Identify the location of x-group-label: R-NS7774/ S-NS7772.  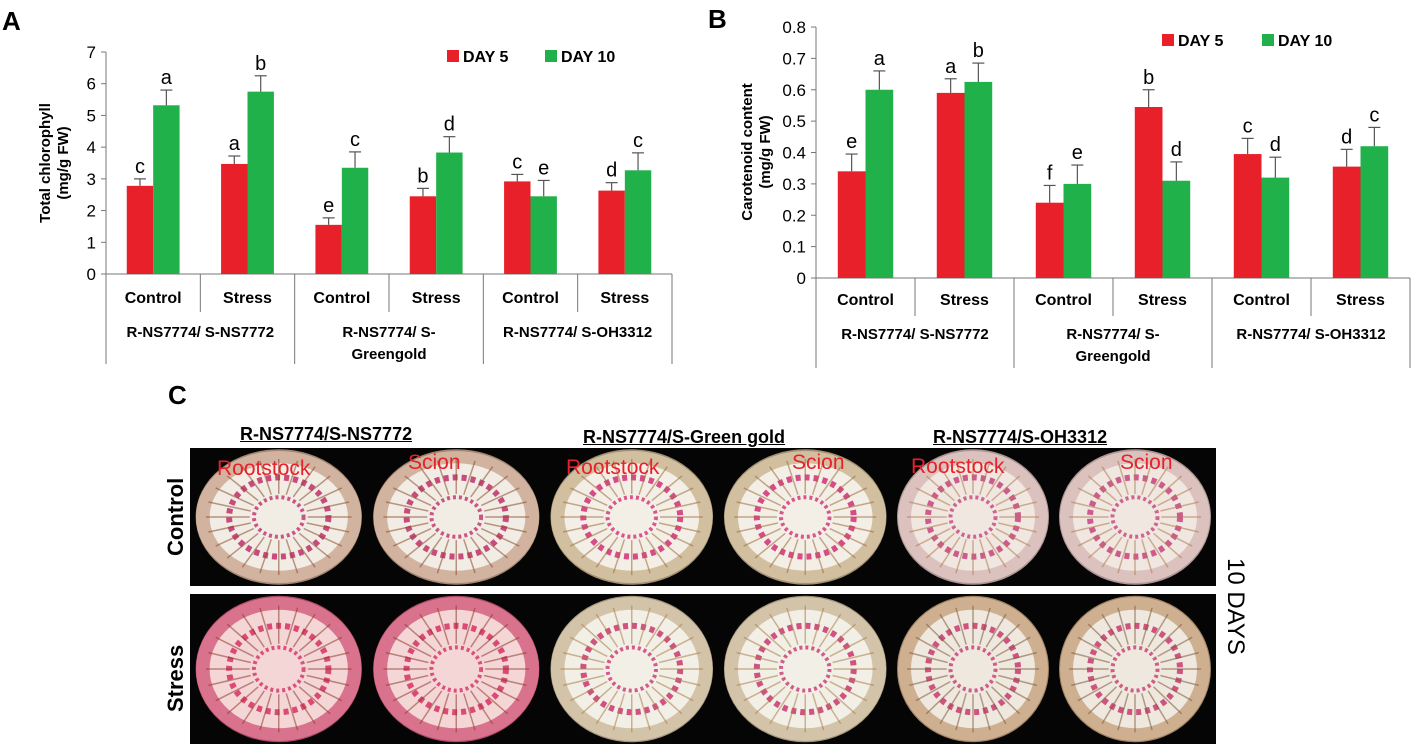
(201, 332).